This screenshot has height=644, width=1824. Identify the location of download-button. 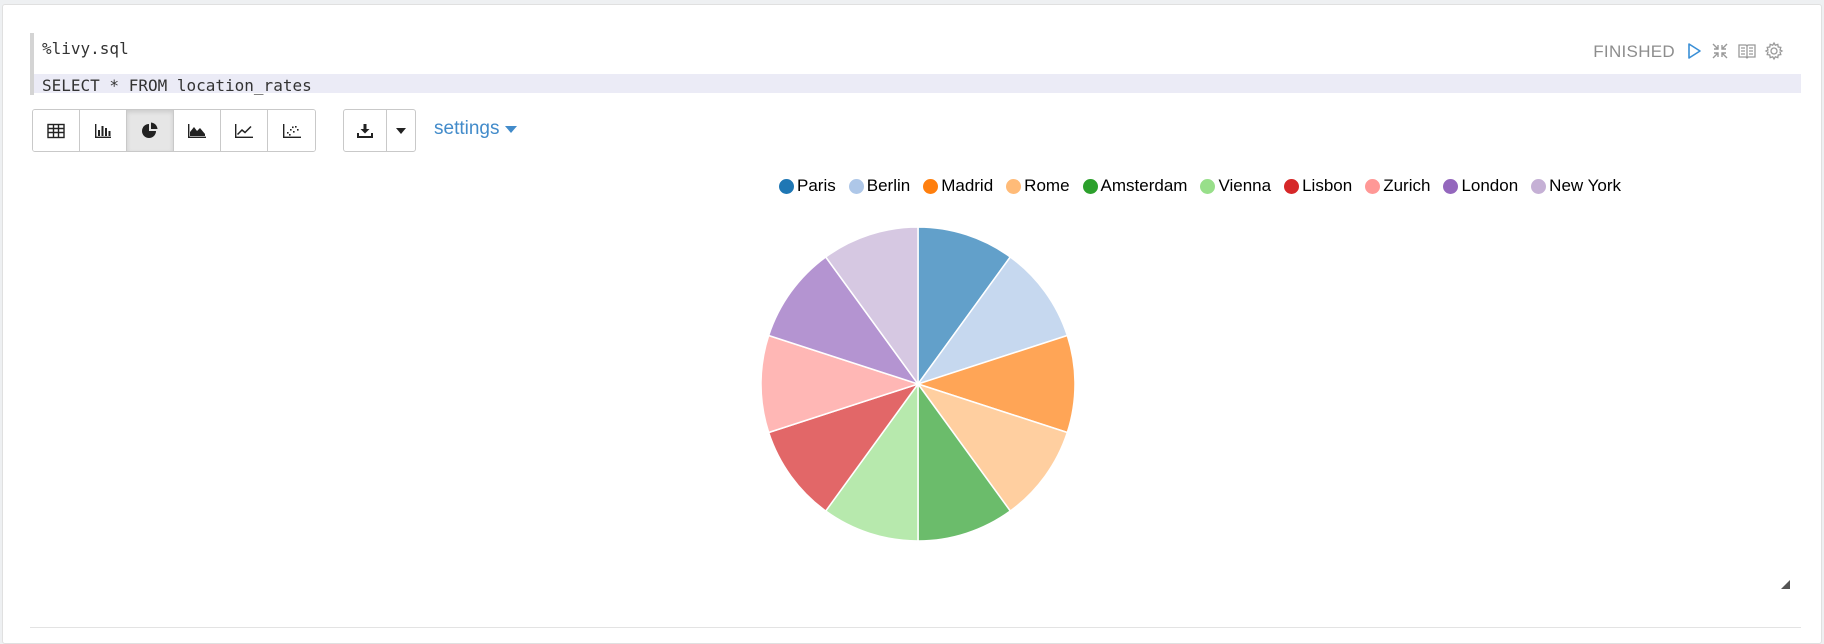
(365, 130).